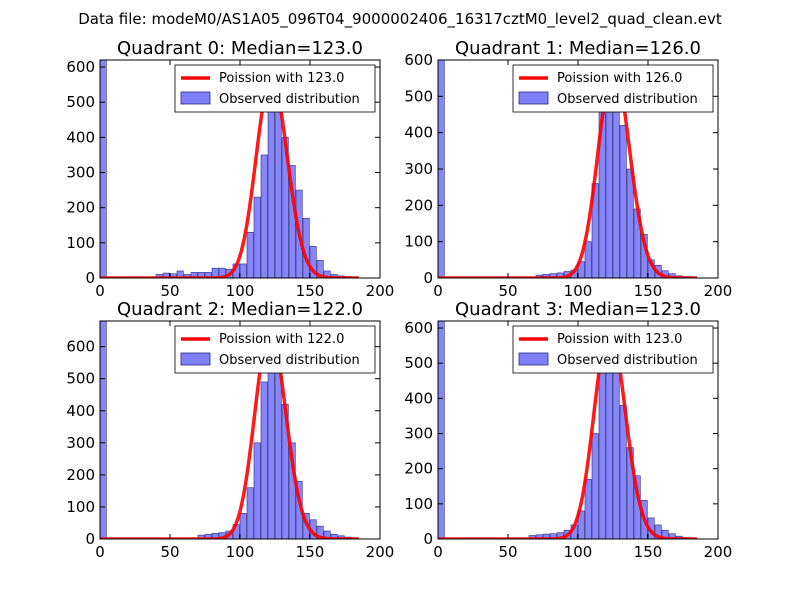  Describe the element at coordinates (613, 88) in the screenshot. I see `legend-box` at that location.